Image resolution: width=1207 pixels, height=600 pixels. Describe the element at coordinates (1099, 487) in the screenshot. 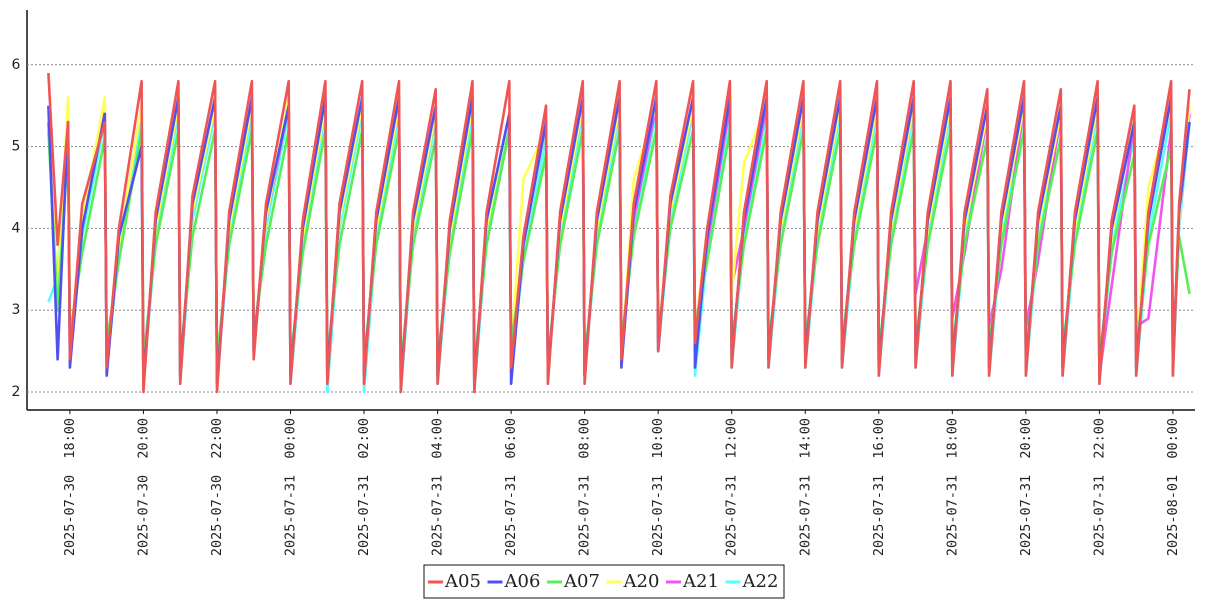

I see `x-tick-label: 2025-07-31 22:00` at that location.